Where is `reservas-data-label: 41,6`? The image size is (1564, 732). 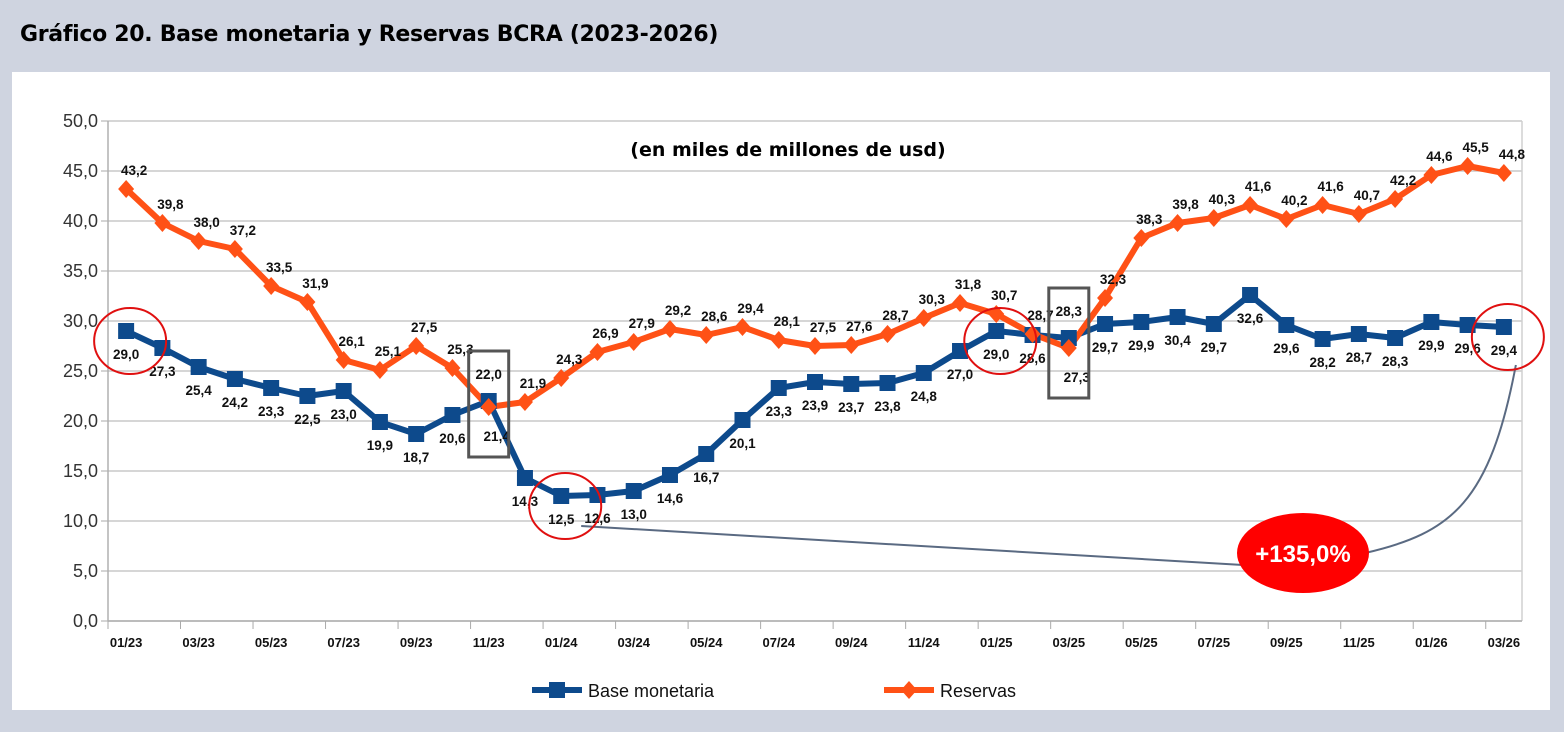
reservas-data-label: 41,6 is located at coordinates (1258, 186).